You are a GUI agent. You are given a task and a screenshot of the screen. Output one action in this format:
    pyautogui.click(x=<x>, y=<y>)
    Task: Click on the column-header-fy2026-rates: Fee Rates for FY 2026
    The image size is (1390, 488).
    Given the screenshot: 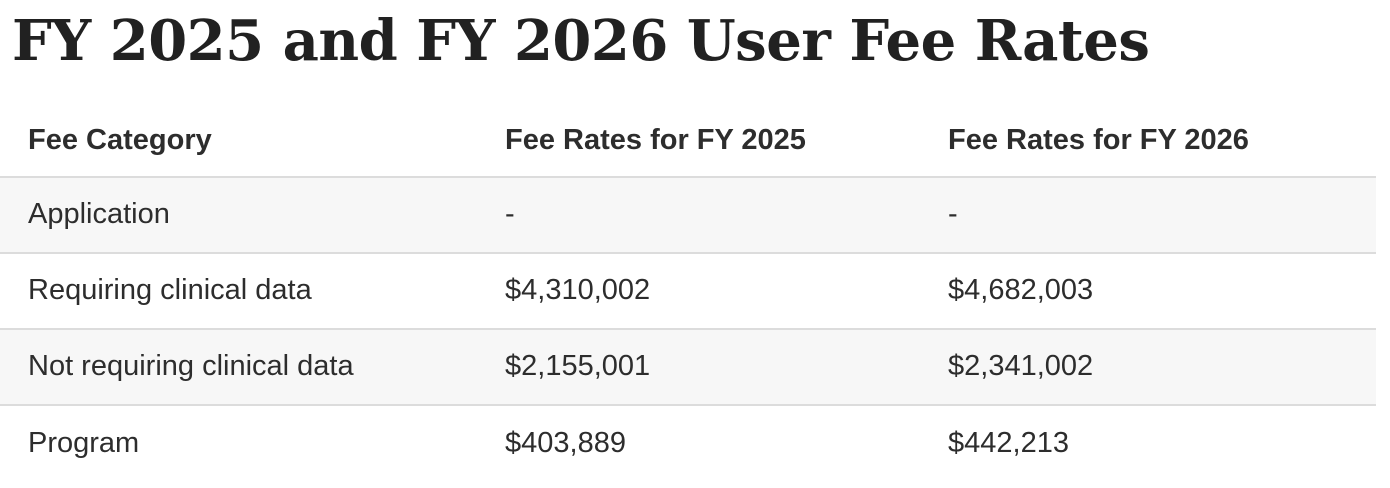 What is the action you would take?
    pyautogui.click(x=1148, y=140)
    